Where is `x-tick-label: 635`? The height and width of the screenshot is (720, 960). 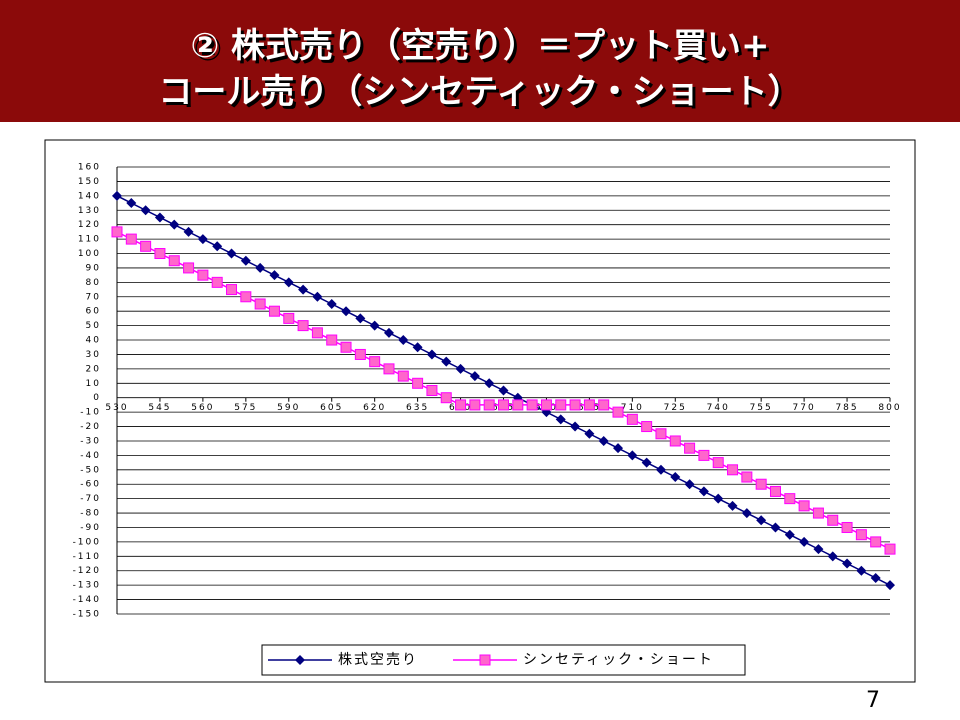
x-tick-label: 635 is located at coordinates (417, 408).